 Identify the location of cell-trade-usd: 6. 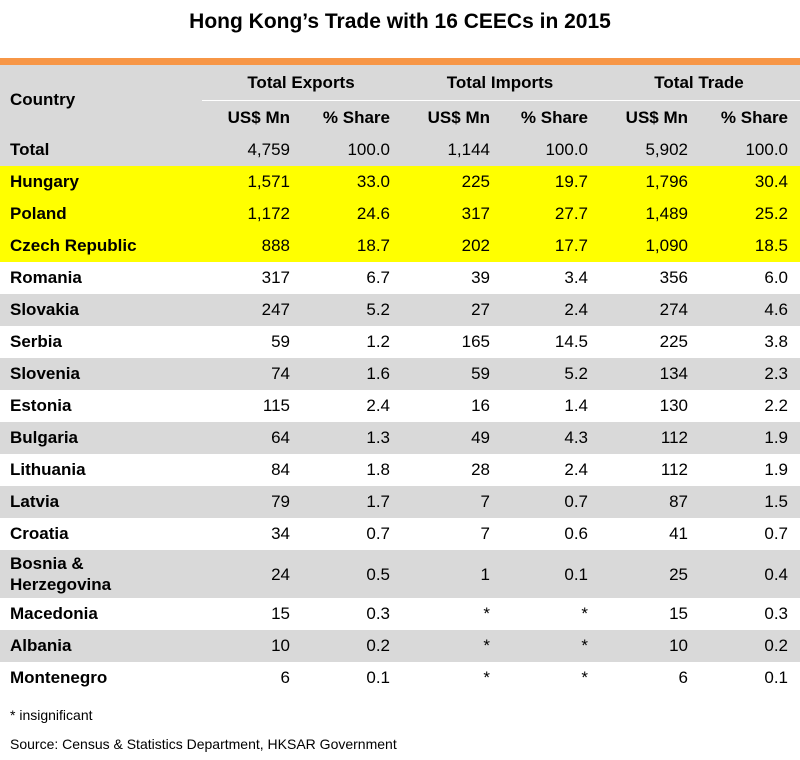
(650, 678).